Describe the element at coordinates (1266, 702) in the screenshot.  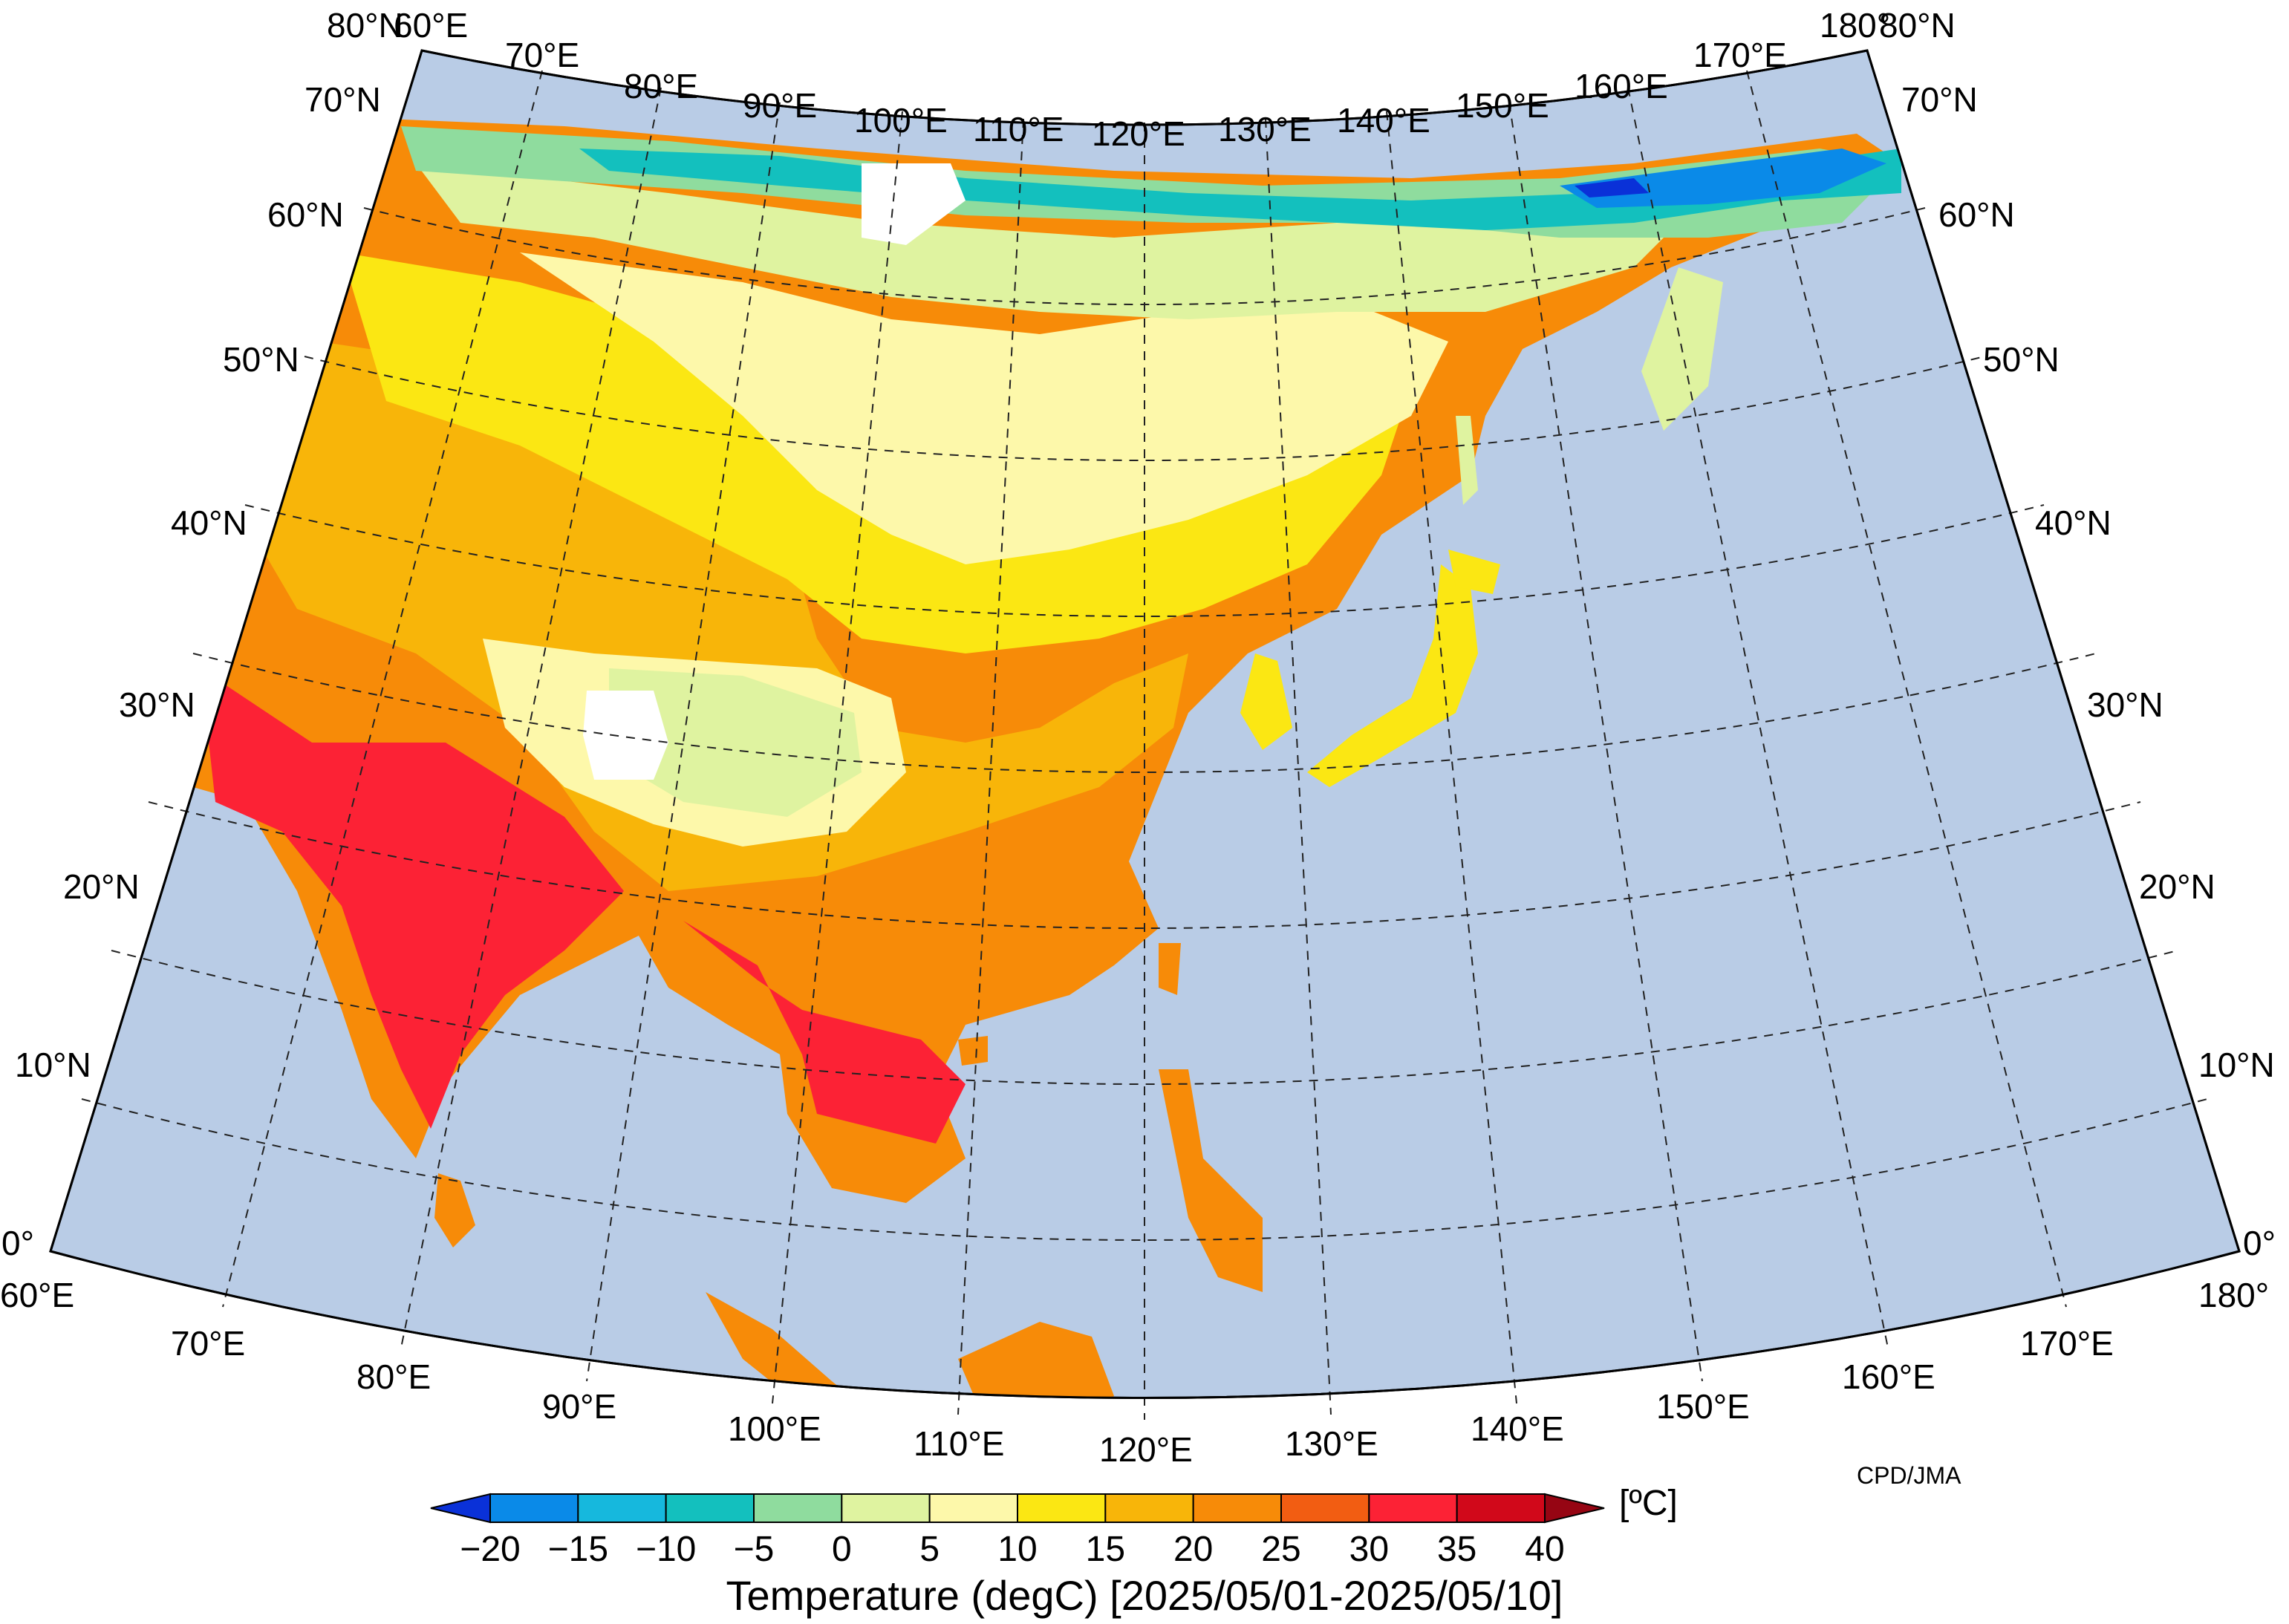
I see `korea` at that location.